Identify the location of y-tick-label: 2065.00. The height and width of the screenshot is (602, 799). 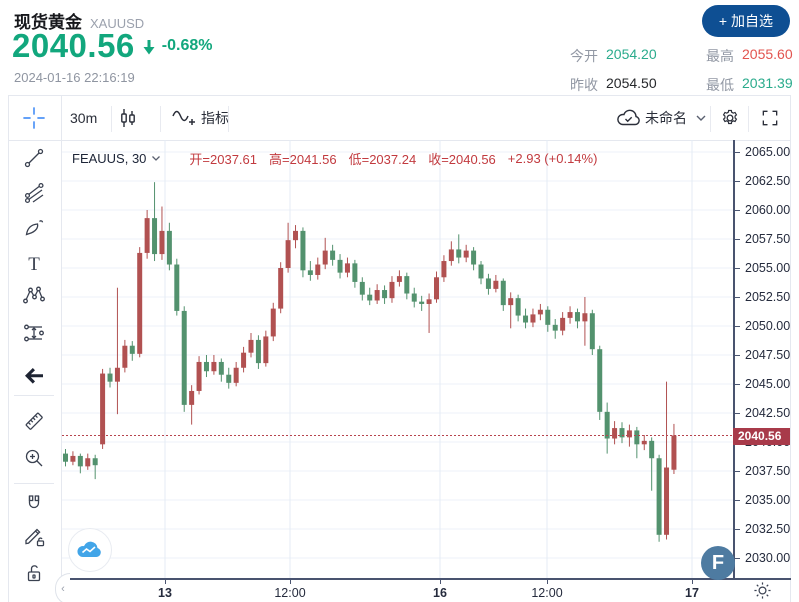
(768, 152).